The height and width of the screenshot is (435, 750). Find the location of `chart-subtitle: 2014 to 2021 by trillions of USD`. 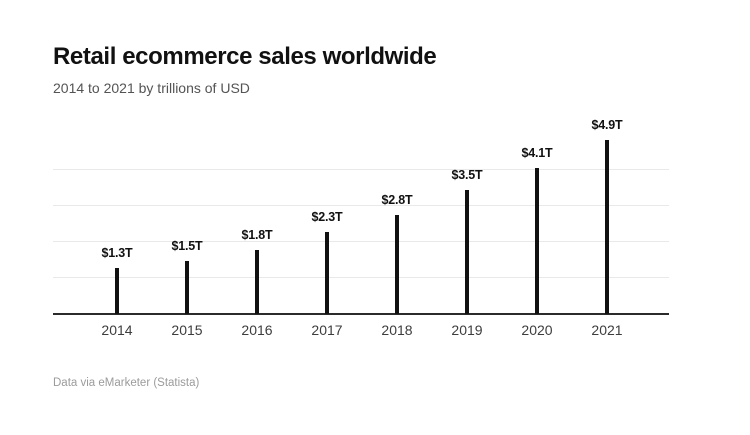

chart-subtitle: 2014 to 2021 by trillions of USD is located at coordinates (151, 88).